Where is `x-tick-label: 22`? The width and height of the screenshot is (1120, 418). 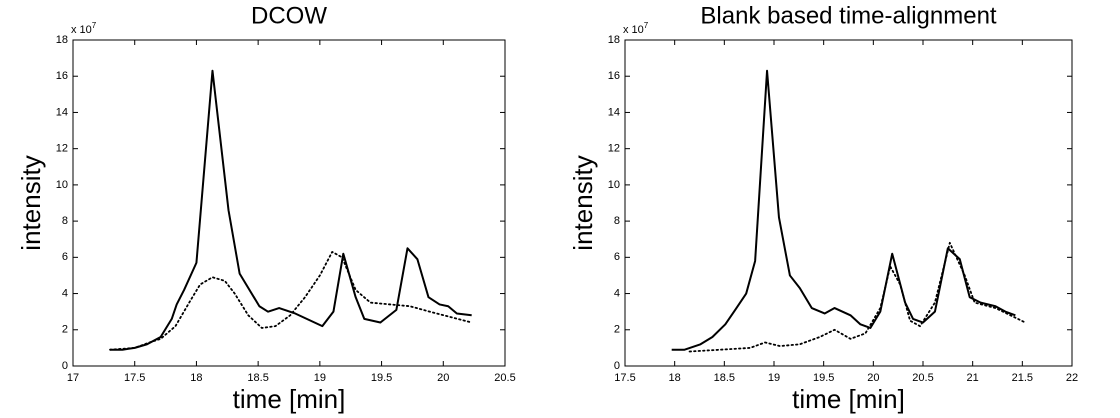 x-tick-label: 22 is located at coordinates (1072, 378).